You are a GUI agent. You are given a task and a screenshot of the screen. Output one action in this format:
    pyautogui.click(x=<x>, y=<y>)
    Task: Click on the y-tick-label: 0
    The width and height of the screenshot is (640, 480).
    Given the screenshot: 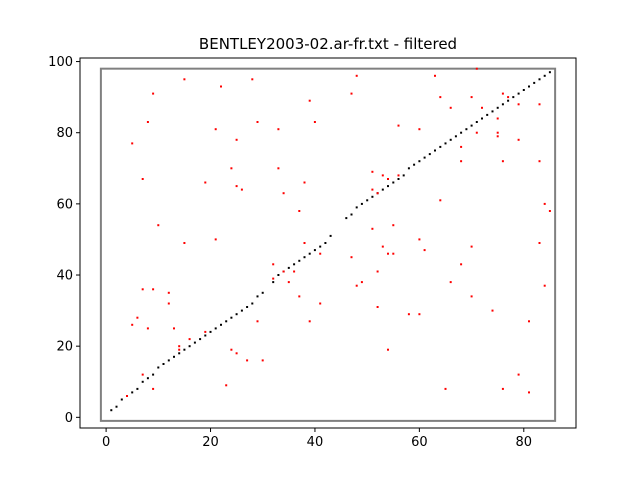 What is the action you would take?
    pyautogui.click(x=69, y=418)
    